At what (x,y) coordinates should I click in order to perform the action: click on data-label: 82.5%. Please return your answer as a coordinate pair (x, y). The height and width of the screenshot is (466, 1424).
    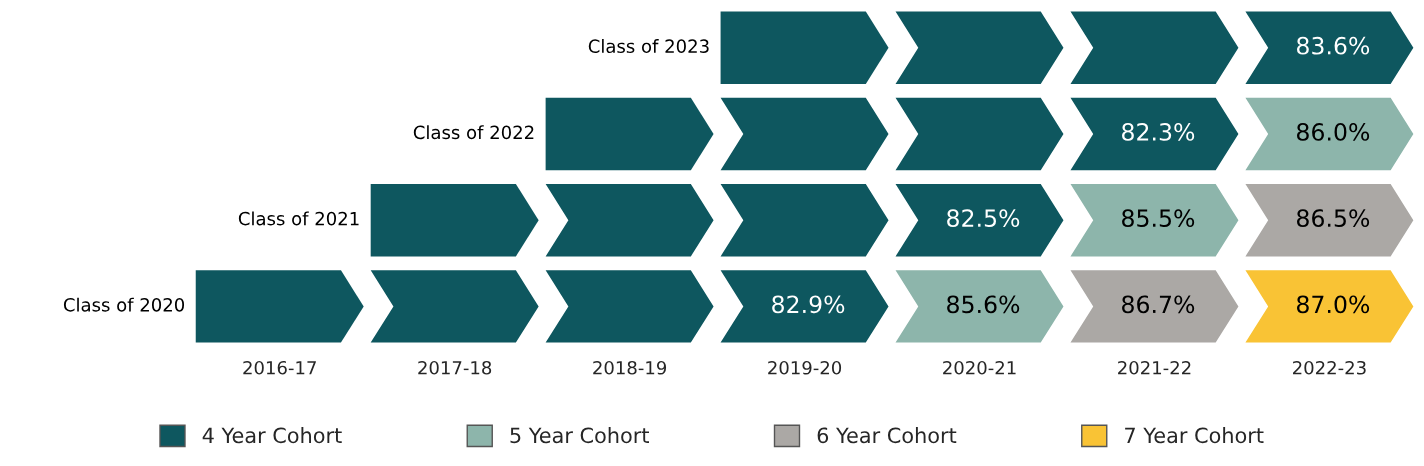
    Looking at the image, I should click on (983, 218).